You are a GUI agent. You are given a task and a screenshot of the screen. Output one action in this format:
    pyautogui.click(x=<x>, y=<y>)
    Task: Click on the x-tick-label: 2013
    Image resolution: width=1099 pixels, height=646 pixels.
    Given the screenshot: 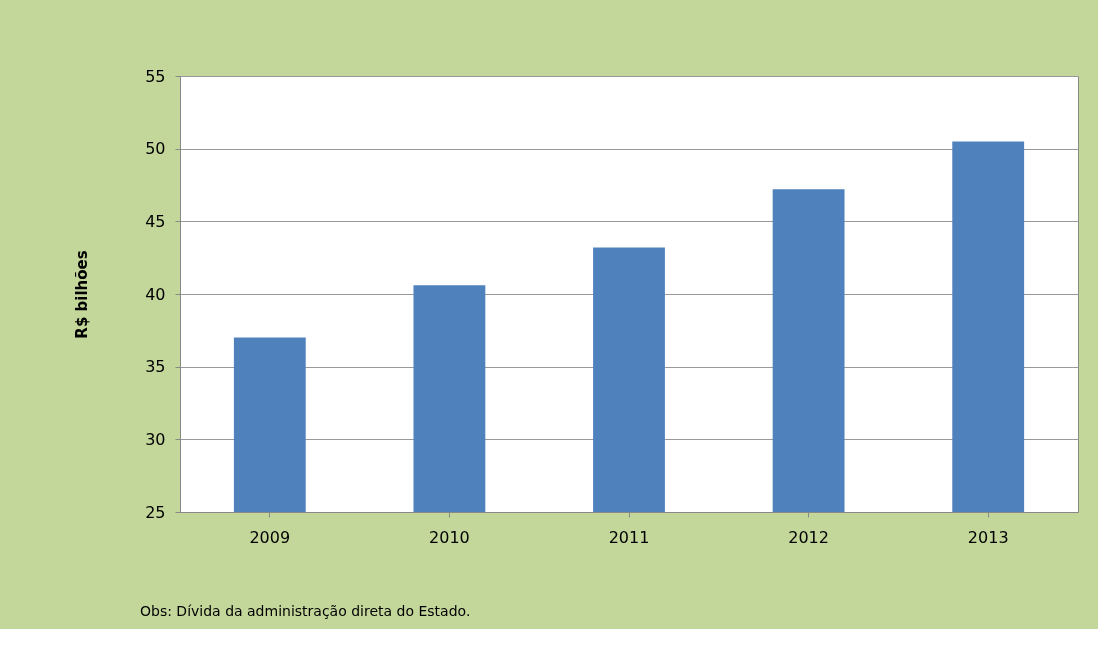 What is the action you would take?
    pyautogui.click(x=988, y=537)
    